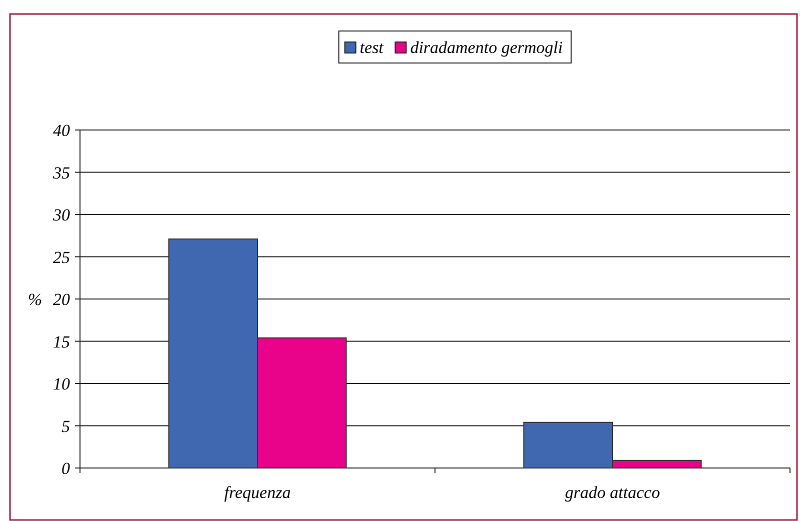 Image resolution: width=800 pixels, height=521 pixels. I want to click on y-tick-label: 30, so click(61, 215).